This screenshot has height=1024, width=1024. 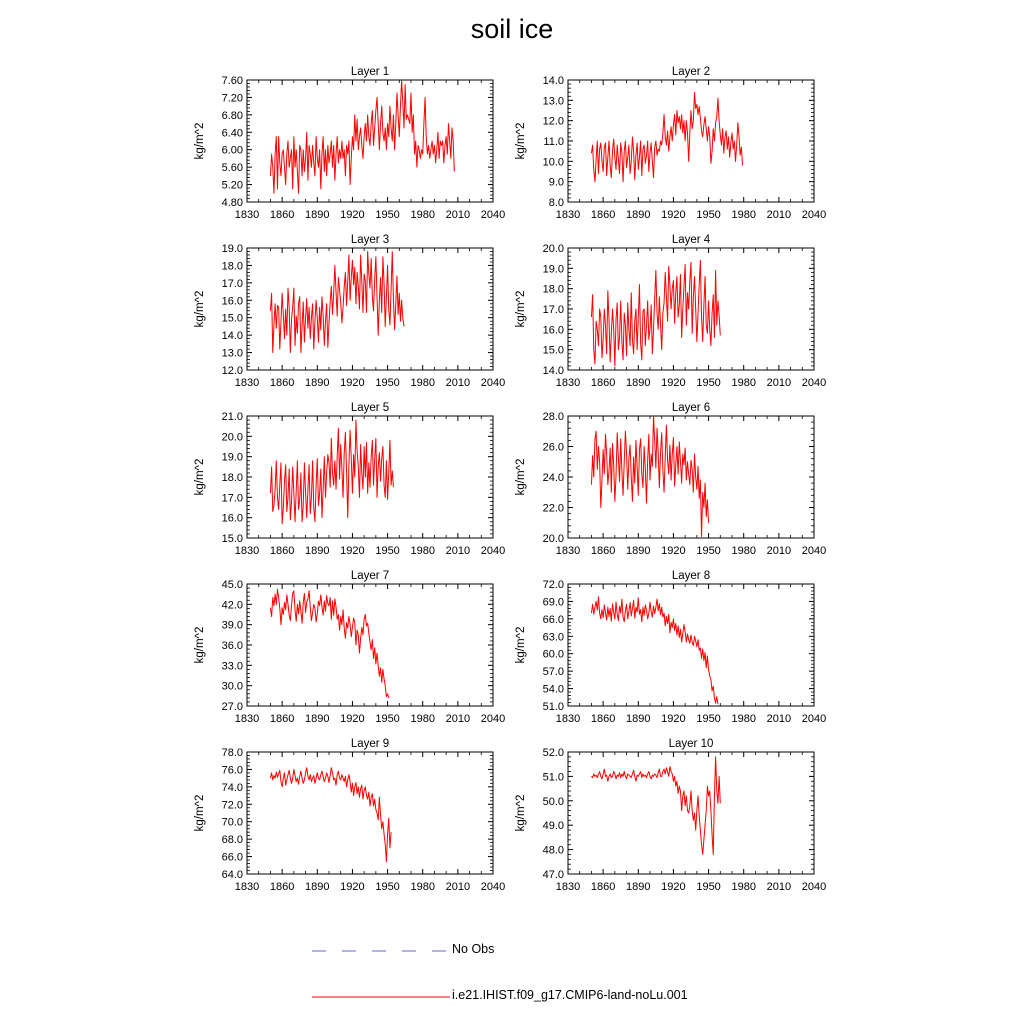 What do you see at coordinates (553, 655) in the screenshot?
I see `y-tick-label: 60.0` at bounding box center [553, 655].